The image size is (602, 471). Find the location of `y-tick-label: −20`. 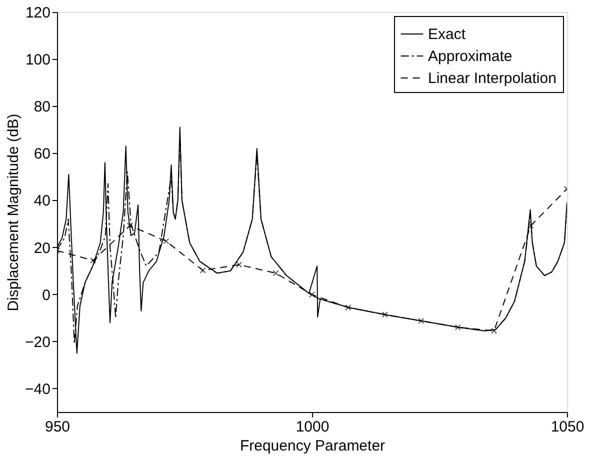

y-tick-label: −20 is located at coordinates (37, 342).